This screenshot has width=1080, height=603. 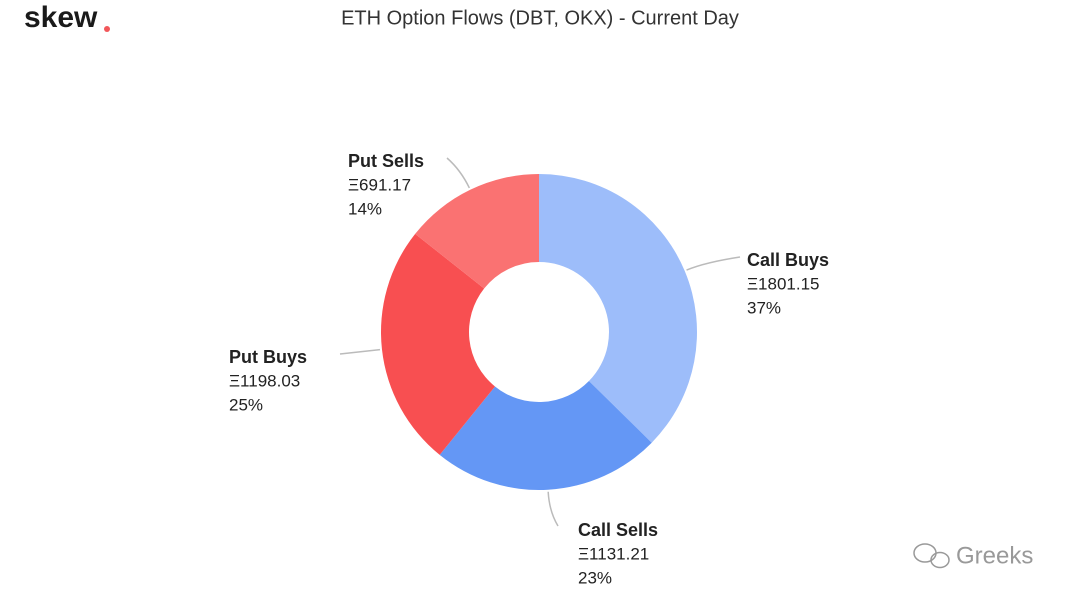 What do you see at coordinates (61, 17) in the screenshot?
I see `logo: skew` at bounding box center [61, 17].